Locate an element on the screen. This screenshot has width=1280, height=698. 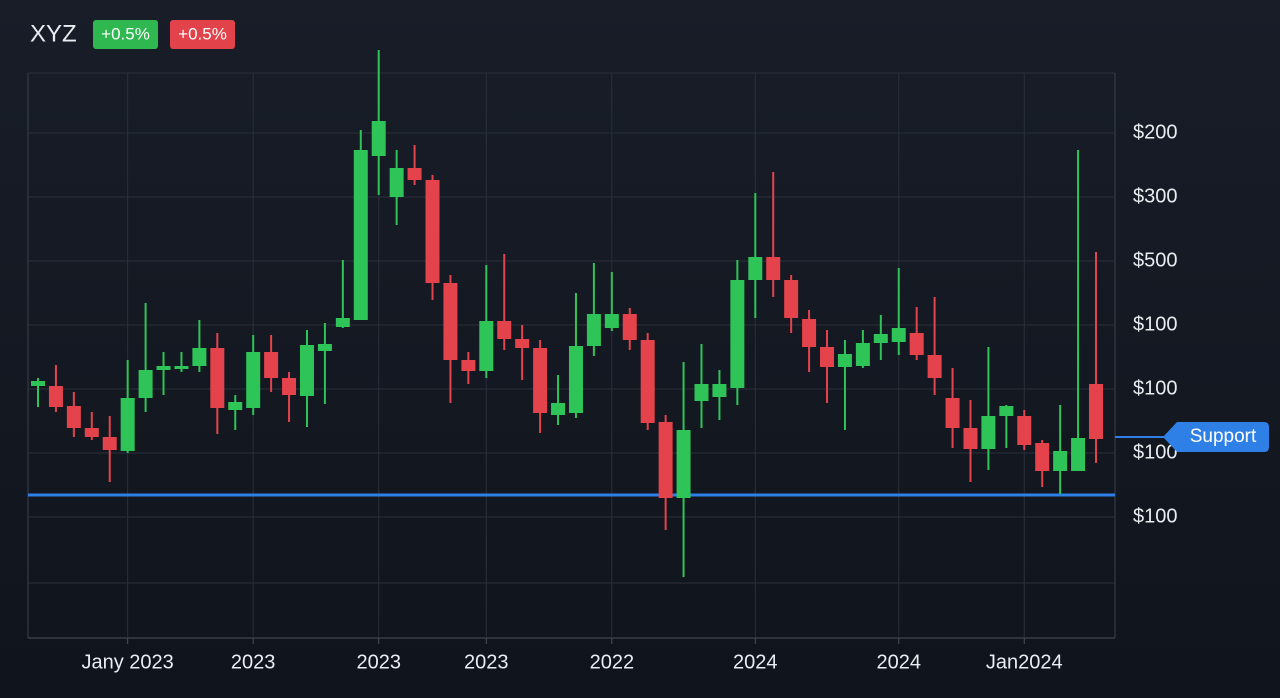
support-label: Support is located at coordinates (1223, 436).